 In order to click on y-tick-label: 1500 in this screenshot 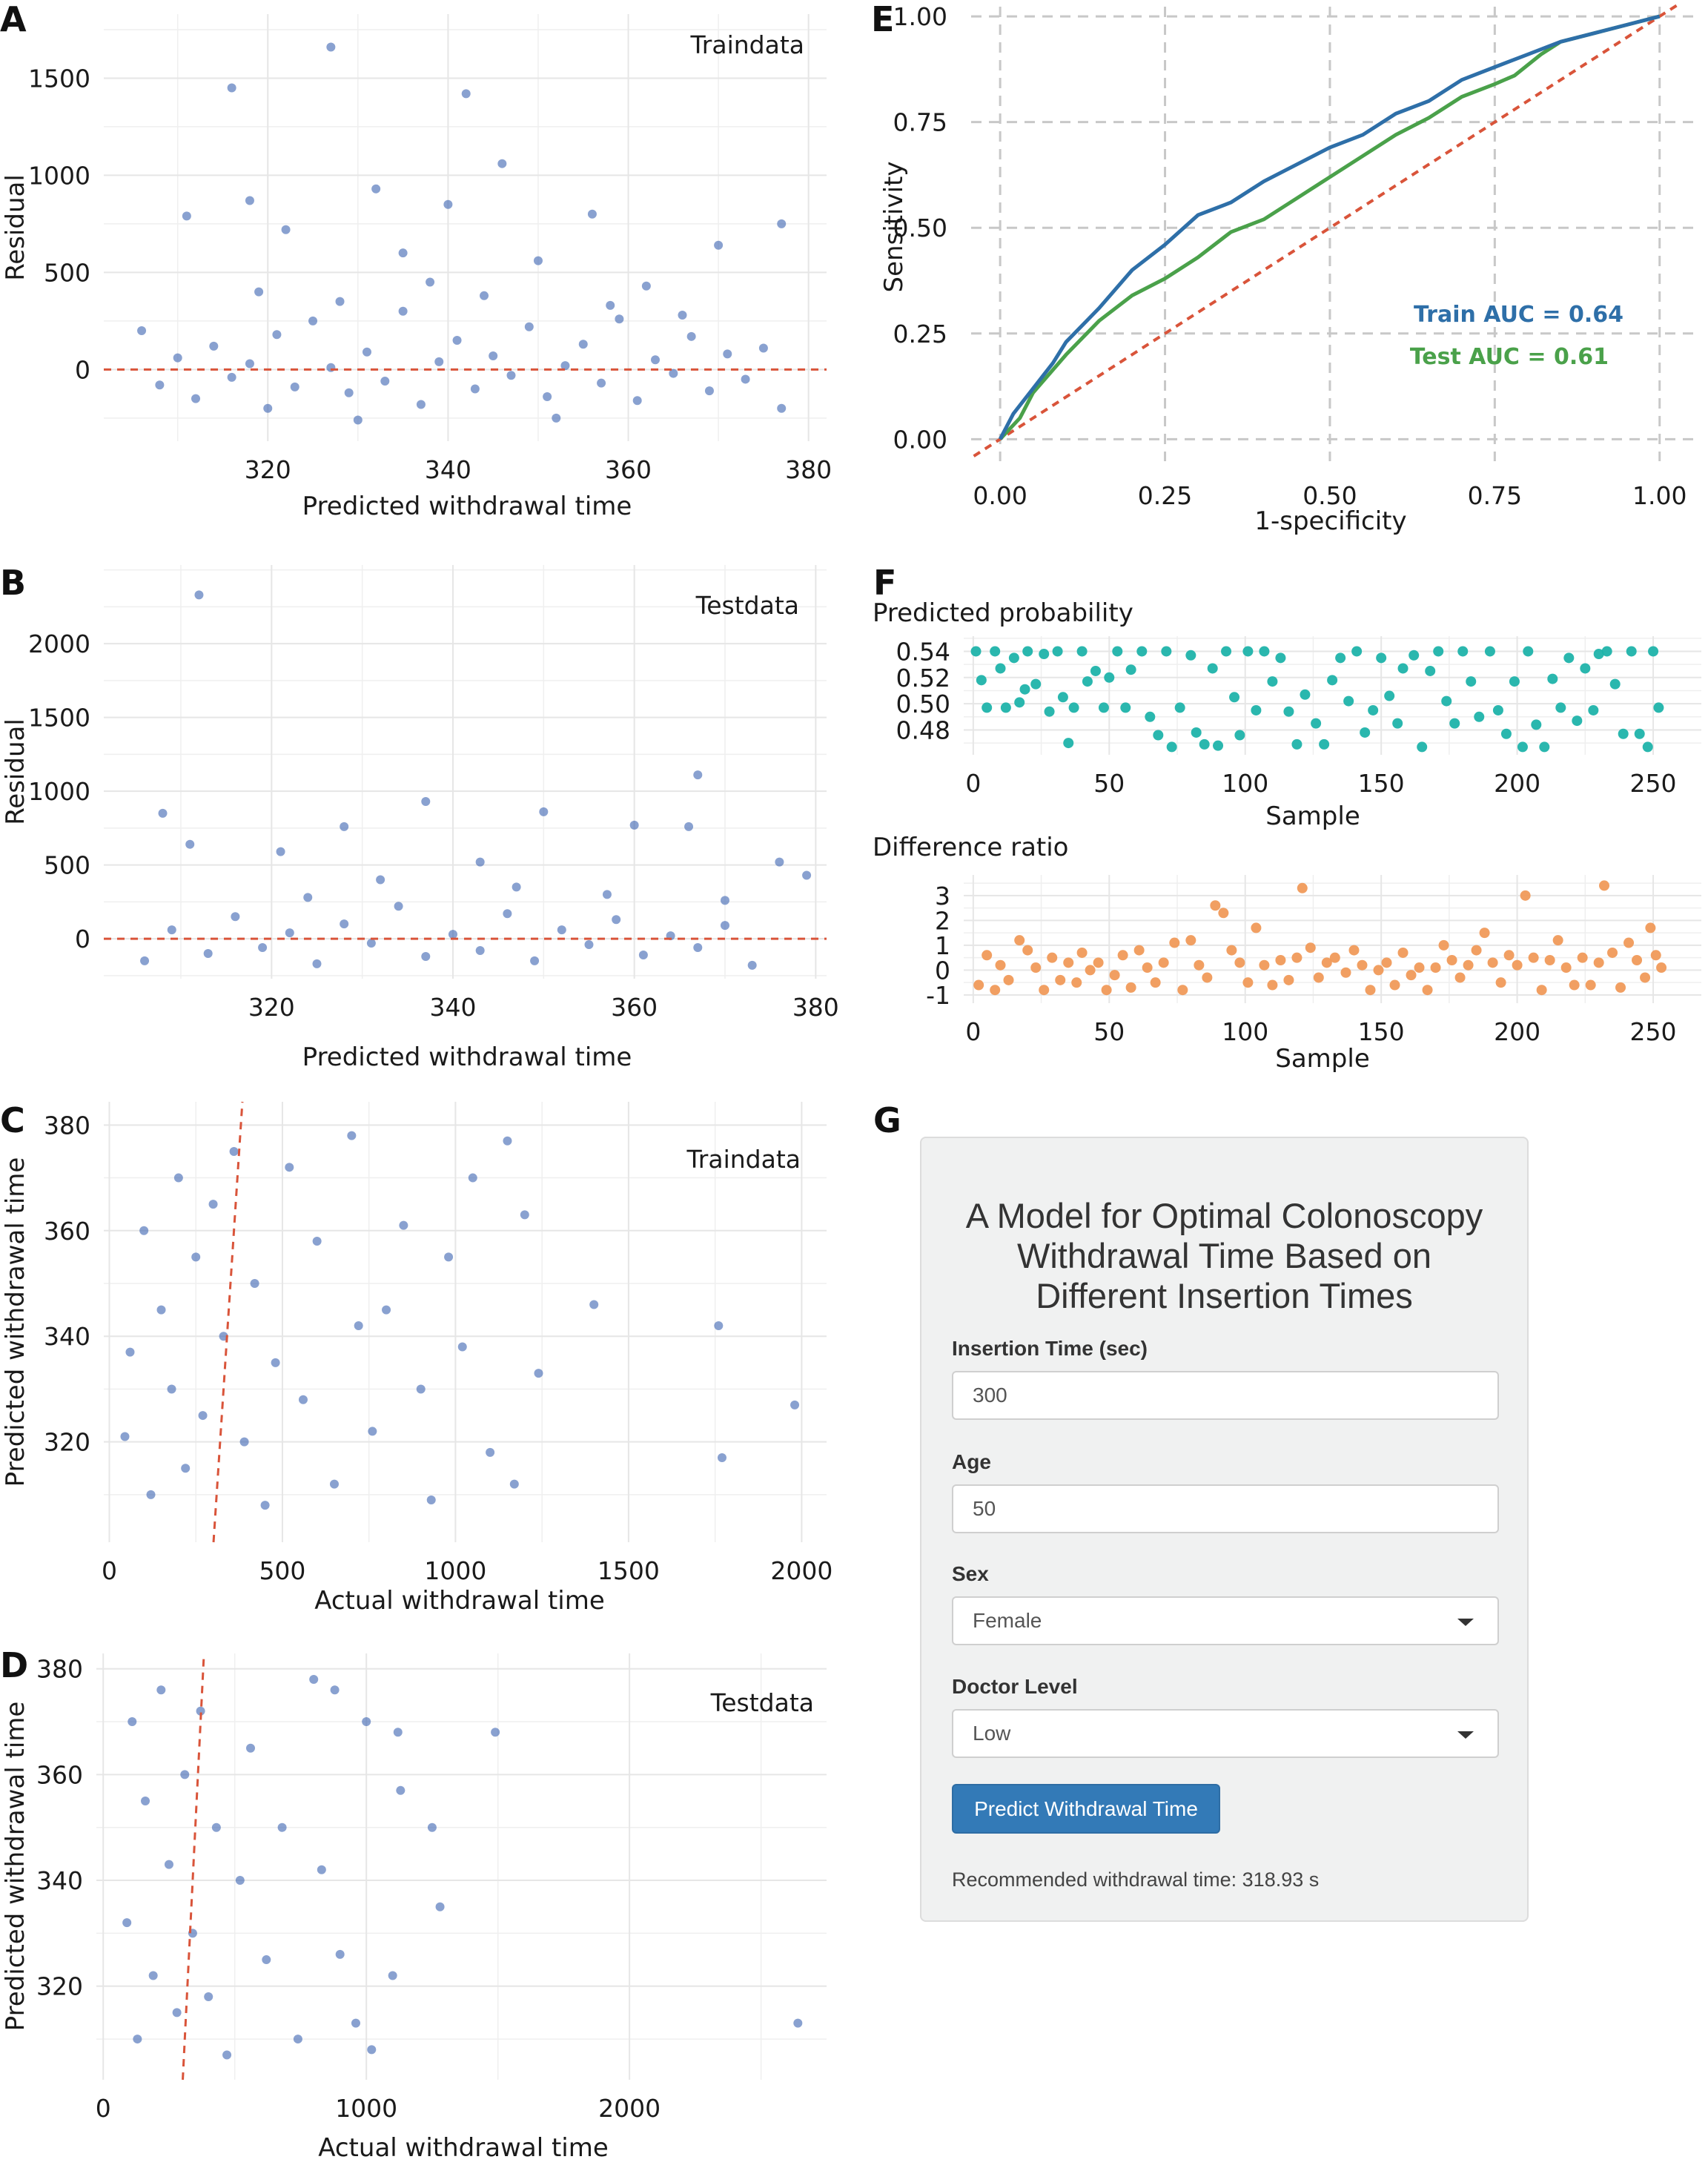, I will do `click(59, 78)`.